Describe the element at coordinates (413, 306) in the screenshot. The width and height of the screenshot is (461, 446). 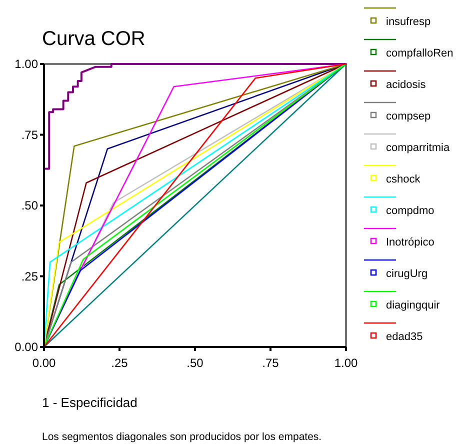
I see `legend-label: diagingquir` at that location.